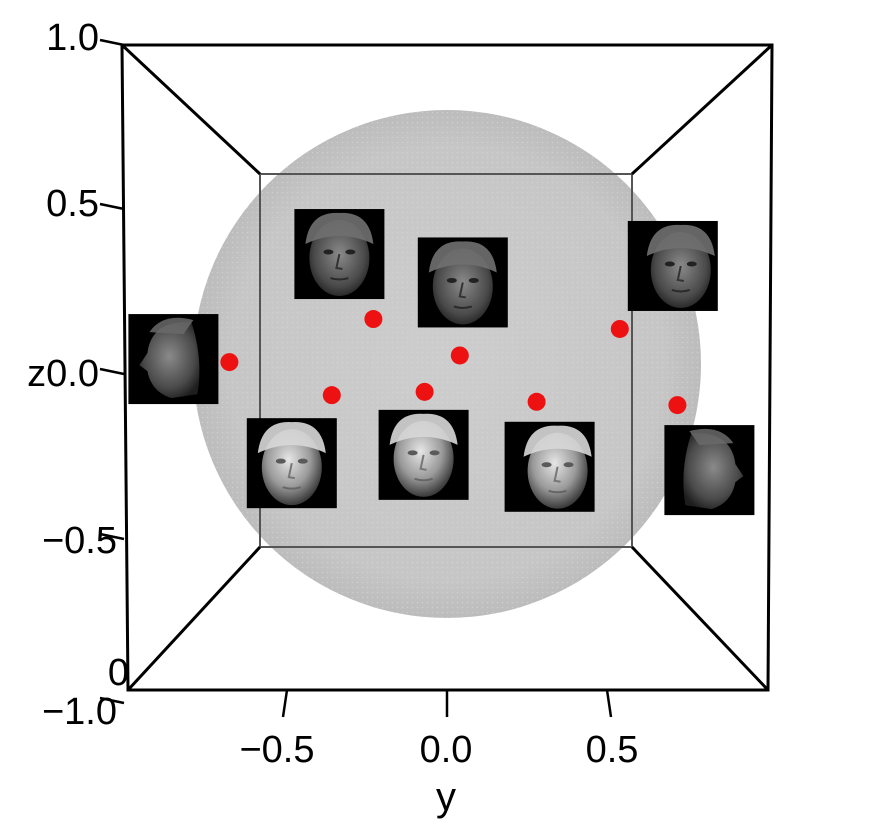 The image size is (882, 826). Describe the element at coordinates (672, 265) in the screenshot. I see `face-right-turned-icon` at that location.